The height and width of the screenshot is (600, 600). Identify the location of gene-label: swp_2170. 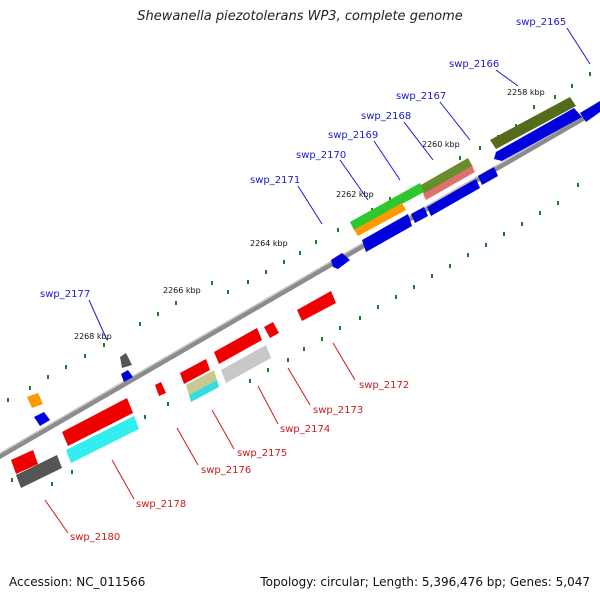
(321, 155).